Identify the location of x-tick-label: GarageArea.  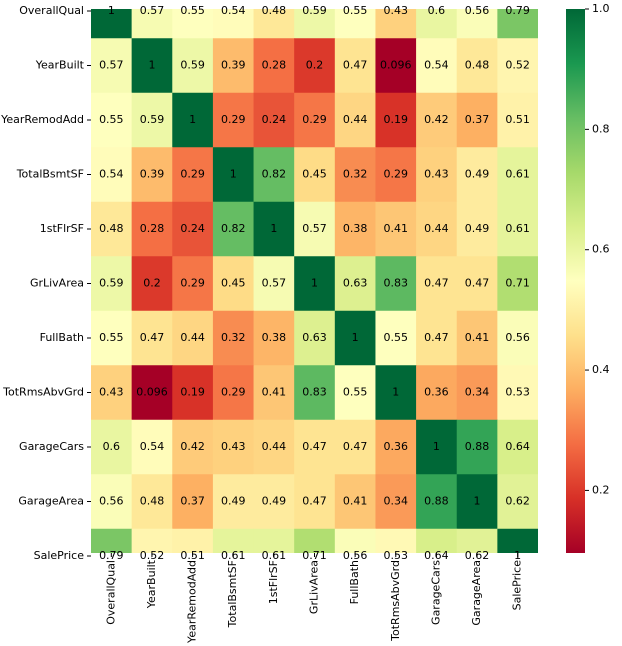
(476, 593).